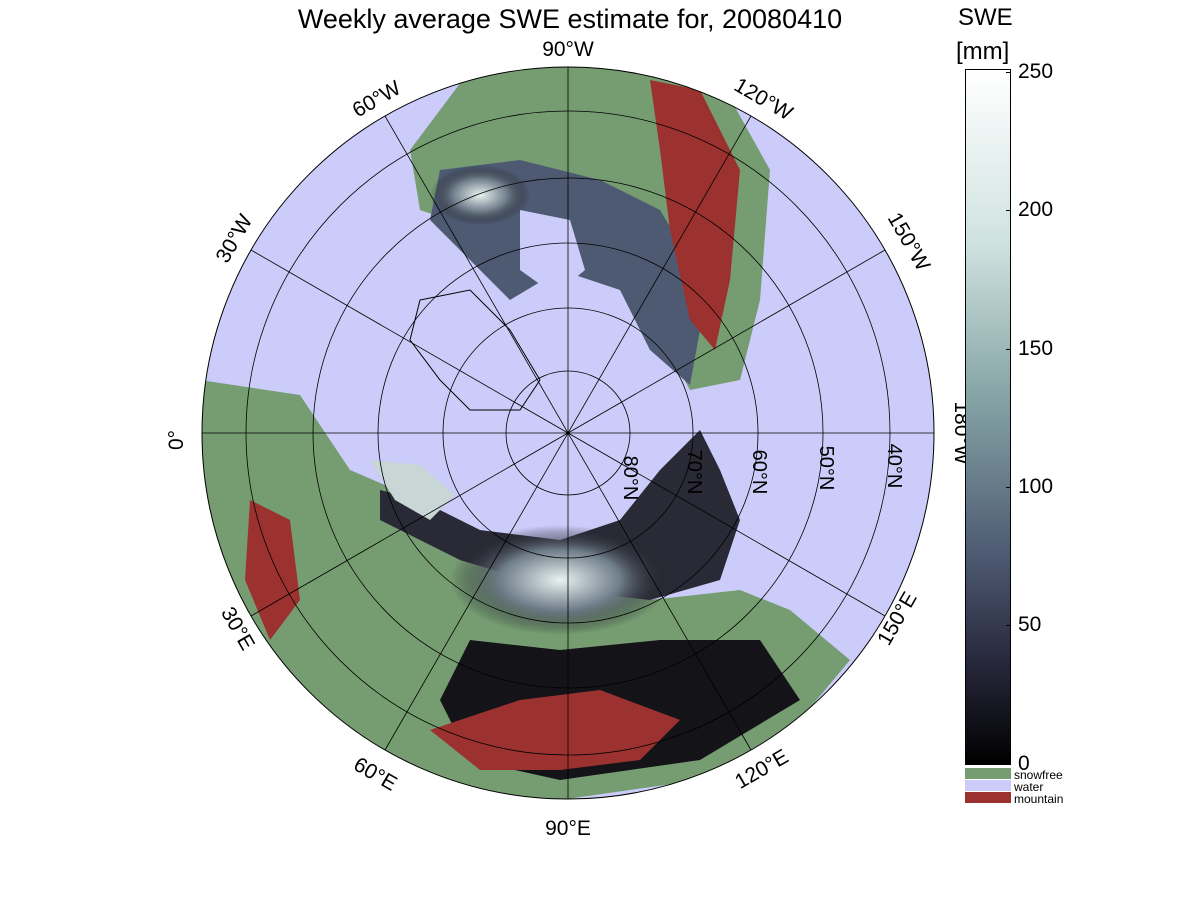  I want to click on asia-mountains, so click(555, 730).